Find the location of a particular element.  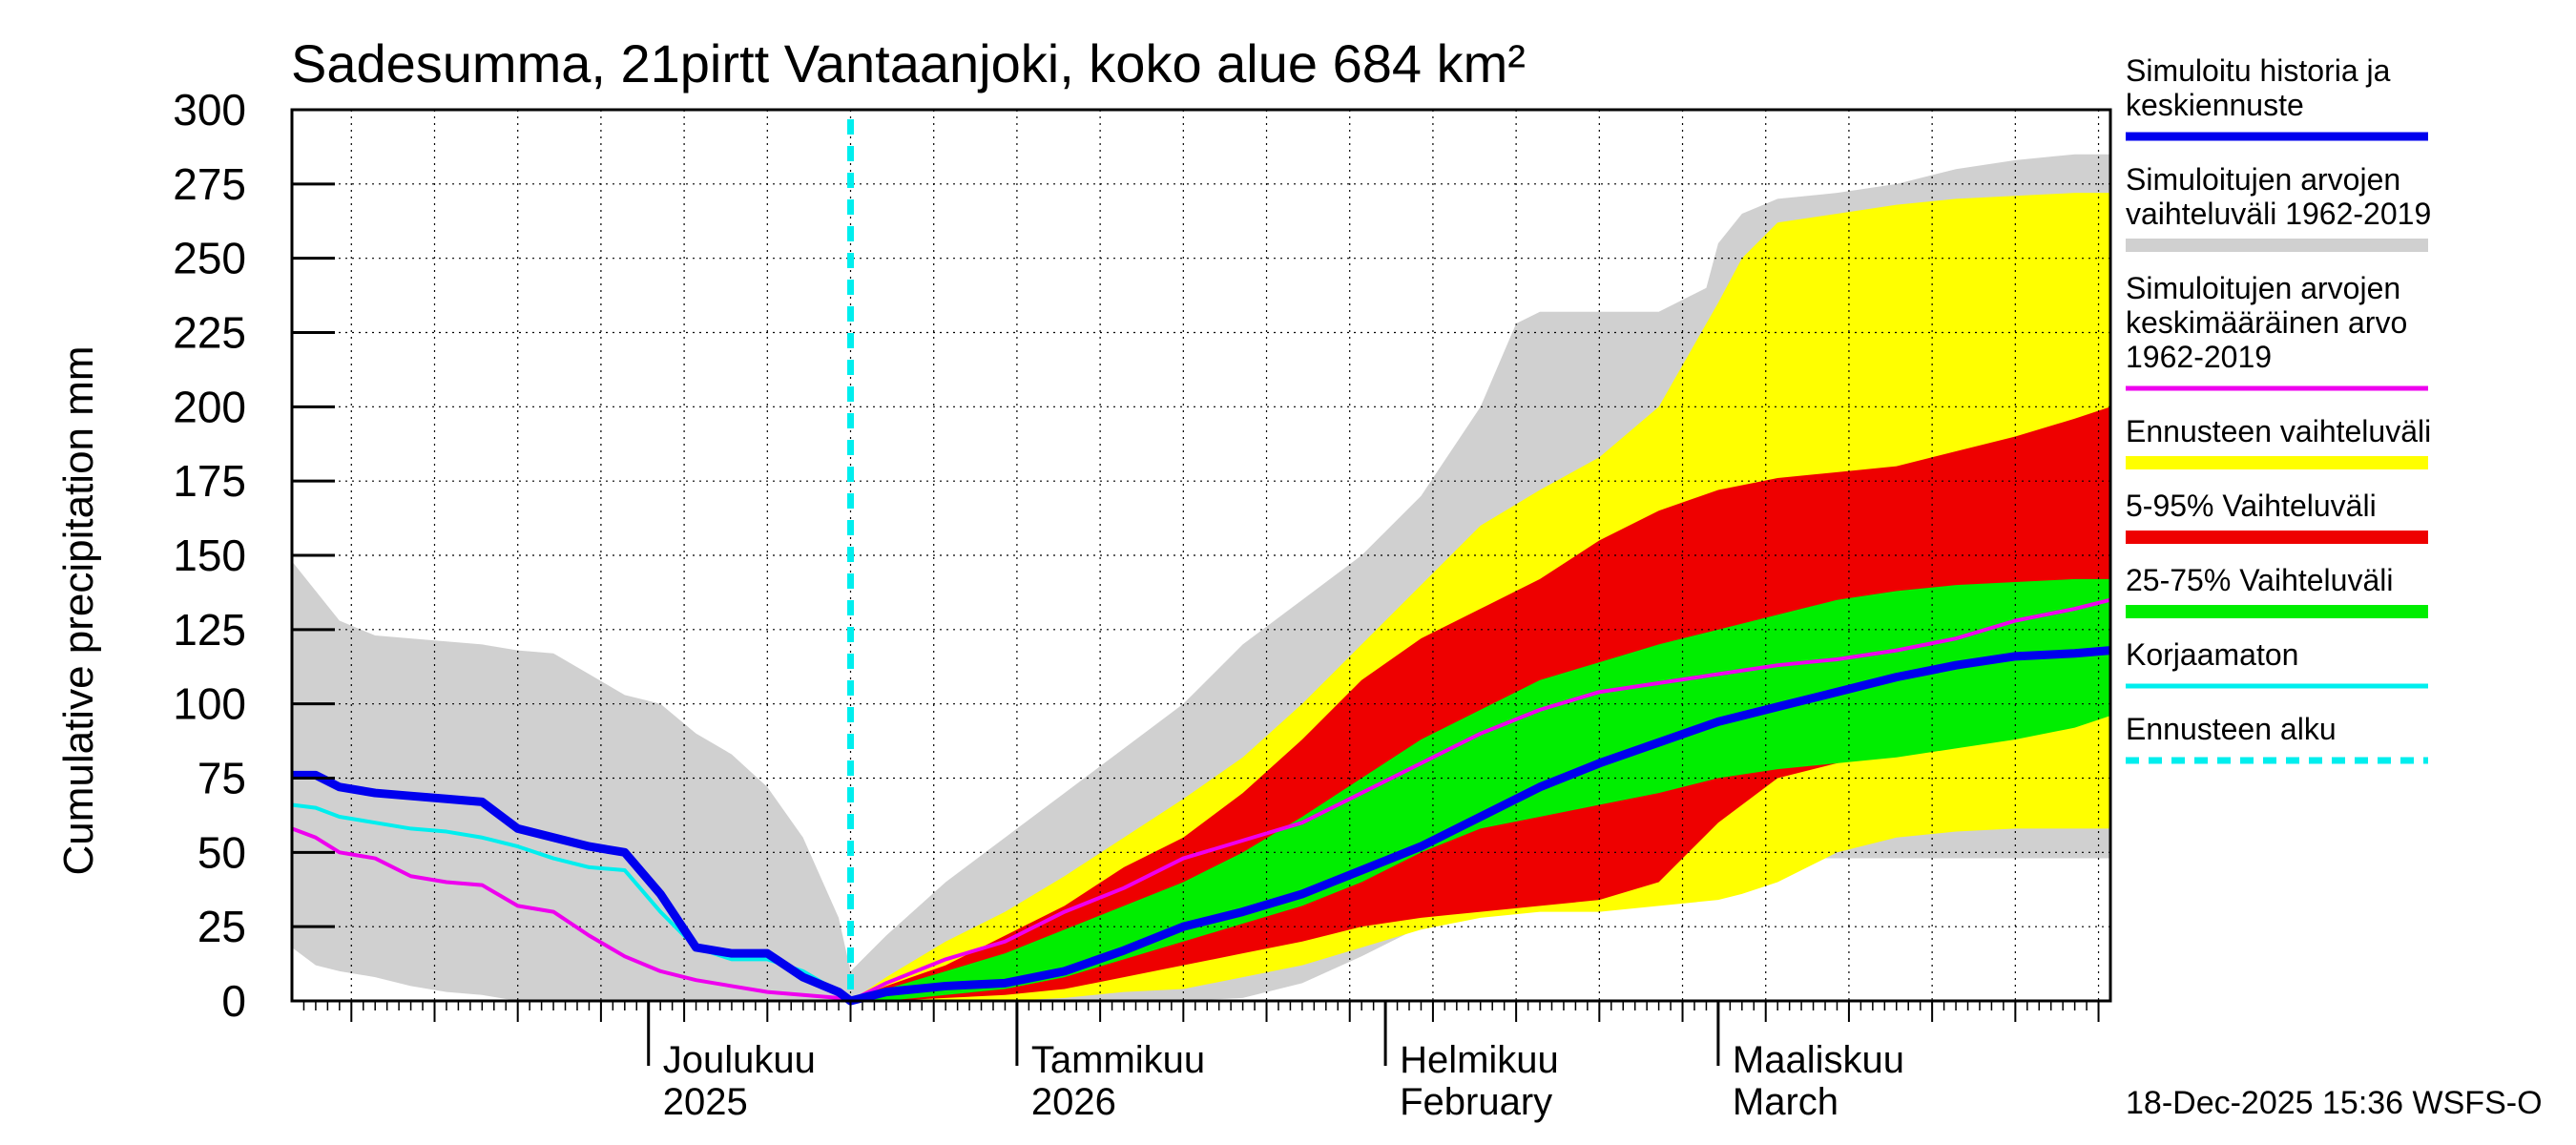

x-month-label: Helmikuu is located at coordinates (1479, 1060).